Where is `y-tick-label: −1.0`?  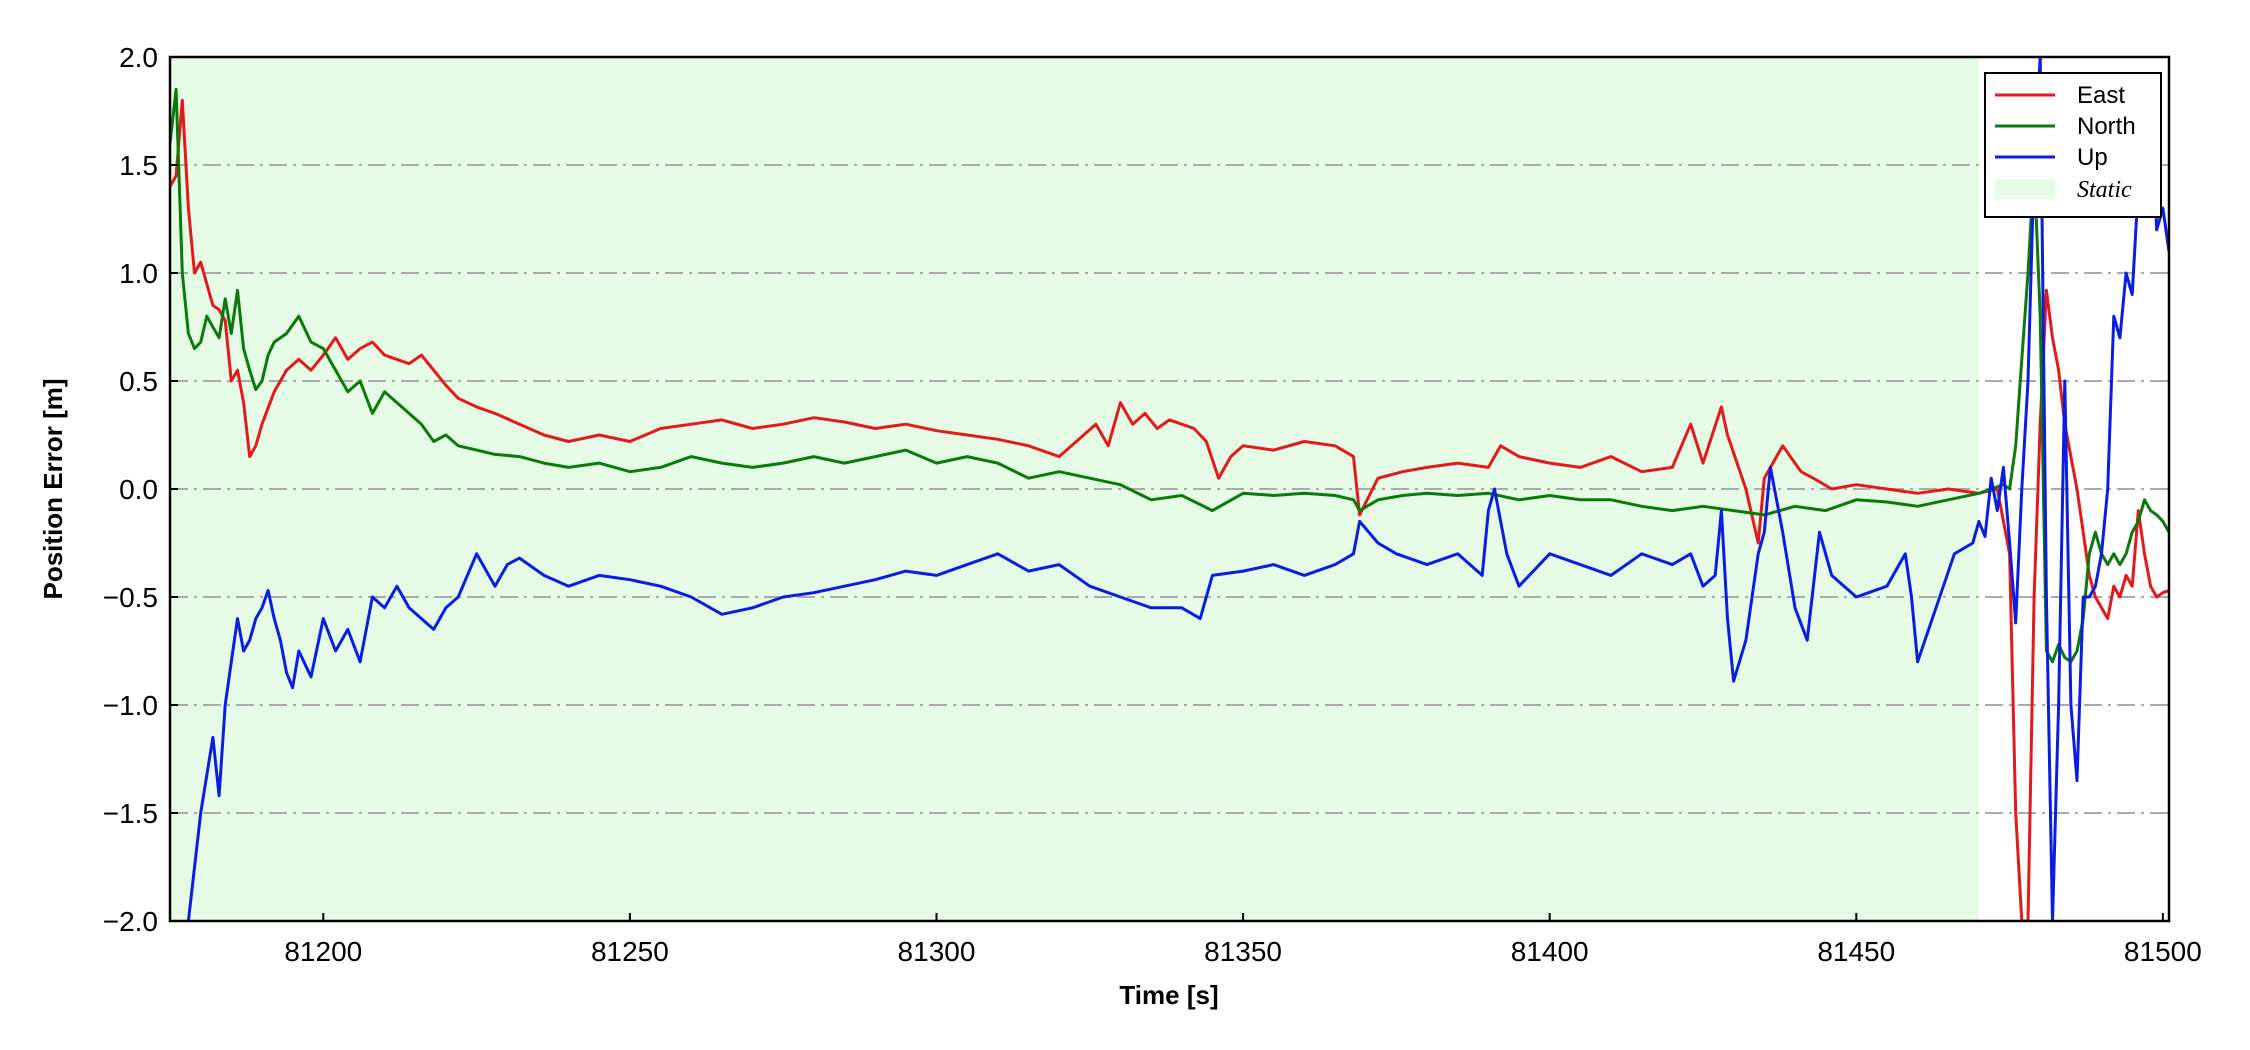 y-tick-label: −1.0 is located at coordinates (130, 705).